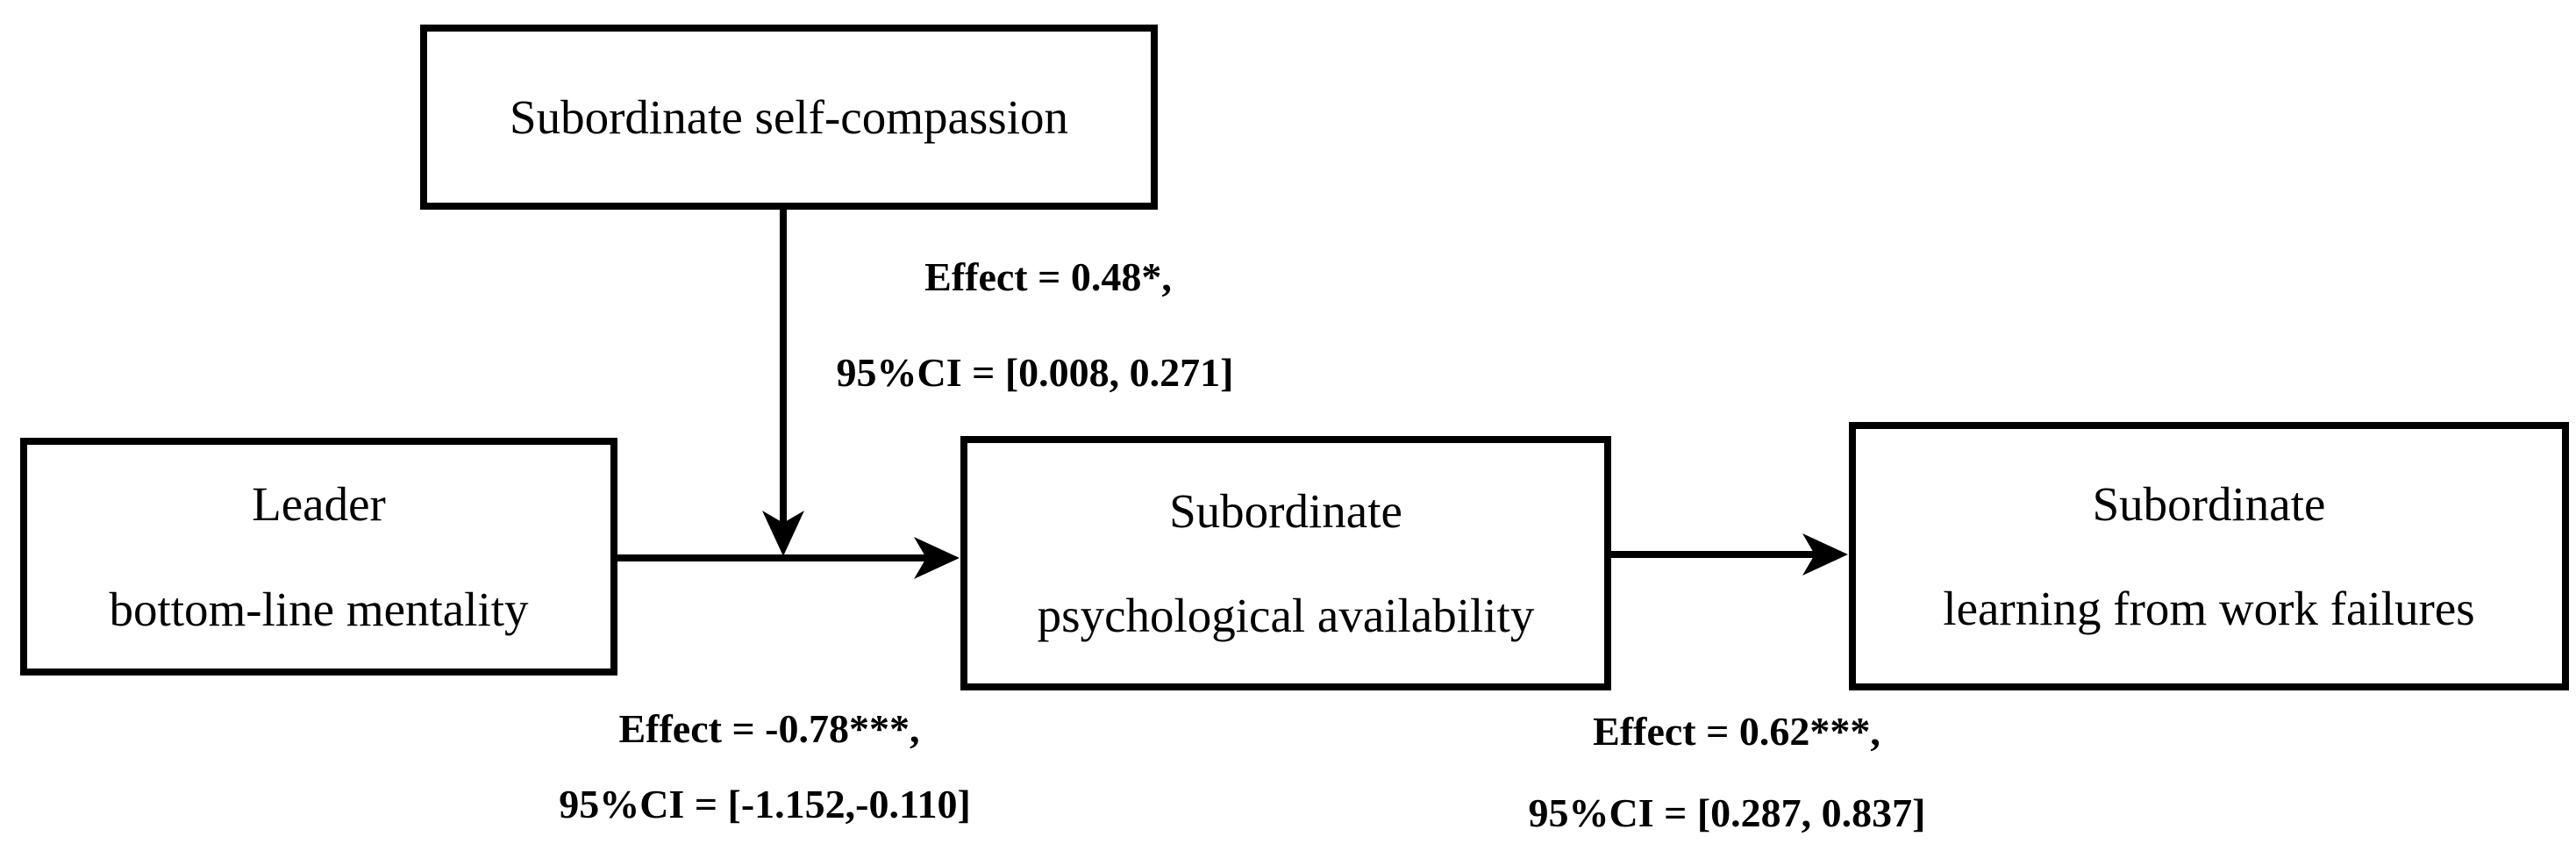 This screenshot has width=2576, height=858. I want to click on node-label: psychological availability, so click(1286, 615).